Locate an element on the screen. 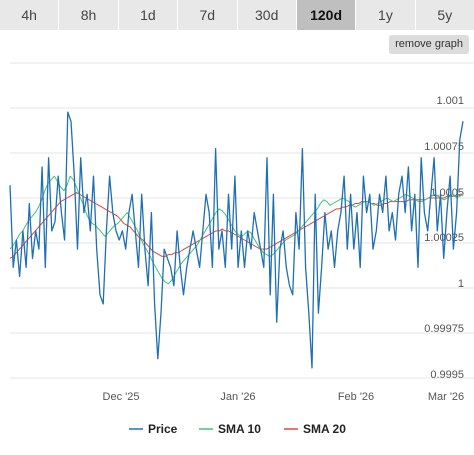 The width and height of the screenshot is (474, 455). timeframe-tabs: 4h 8h 1d 7d 30d 120d 1y 5y is located at coordinates (237, 15).